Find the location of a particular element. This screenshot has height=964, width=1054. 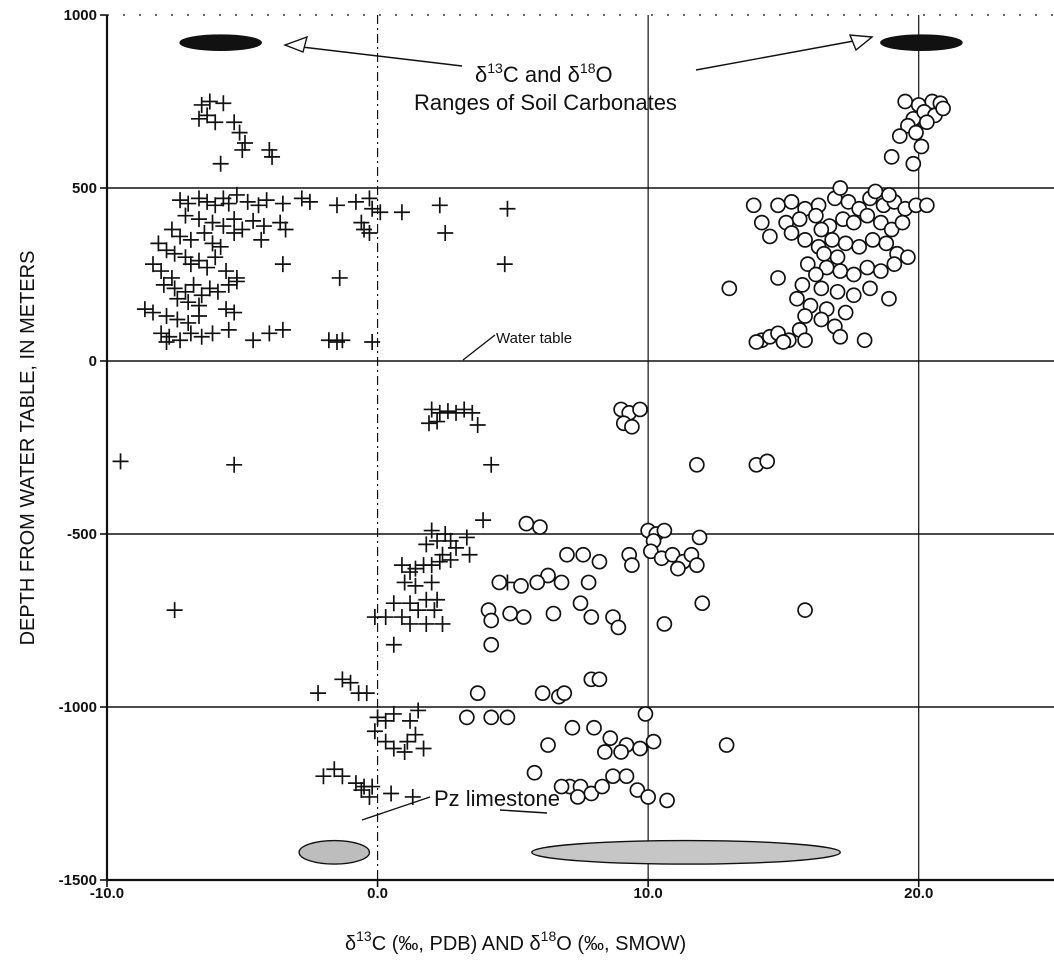

water-table-label: Water table is located at coordinates (534, 338).